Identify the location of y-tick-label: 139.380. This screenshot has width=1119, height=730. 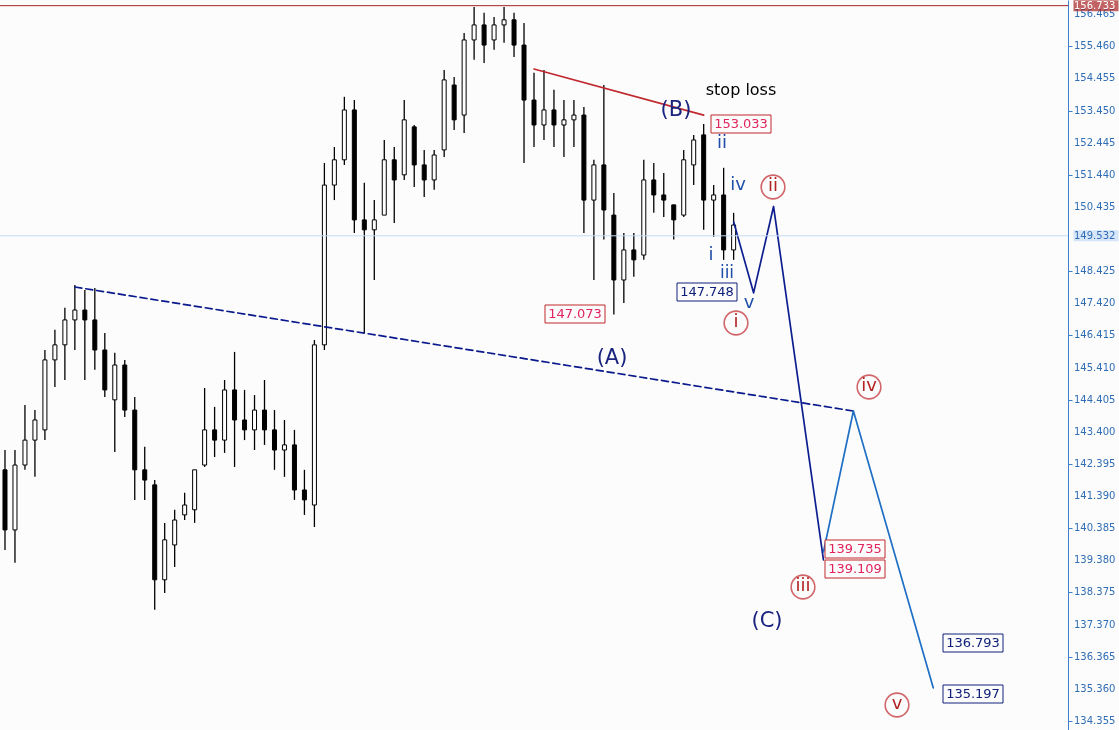
(1095, 560).